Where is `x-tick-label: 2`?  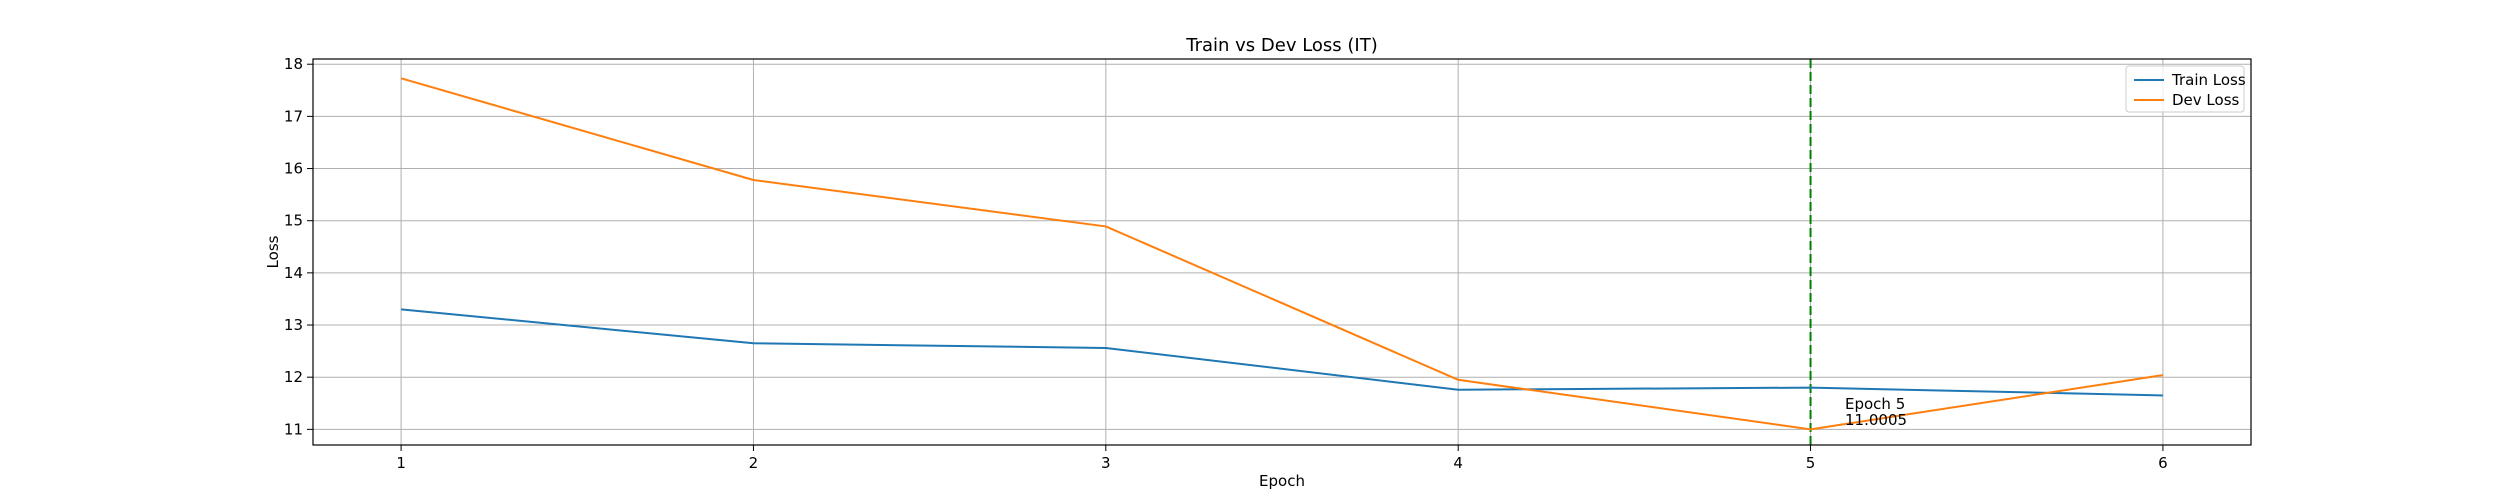
x-tick-label: 2 is located at coordinates (754, 463).